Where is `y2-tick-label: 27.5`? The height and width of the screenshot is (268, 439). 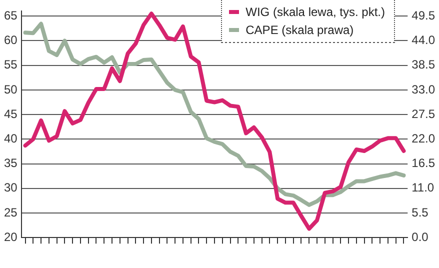
y2-tick-label: 27.5 is located at coordinates (424, 113).